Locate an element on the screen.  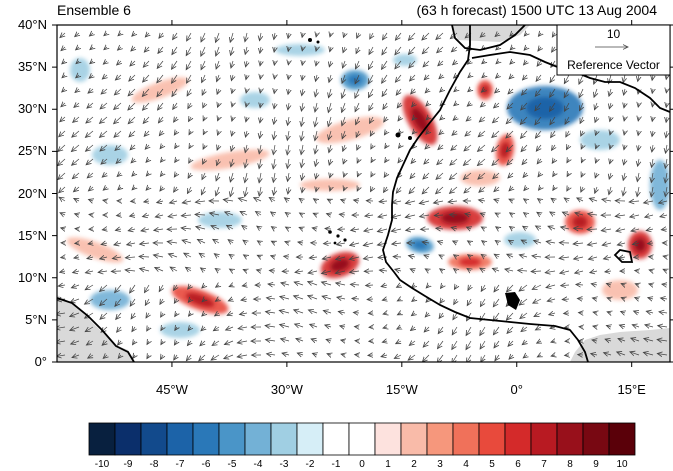
reference-vector-box is located at coordinates (613, 50).